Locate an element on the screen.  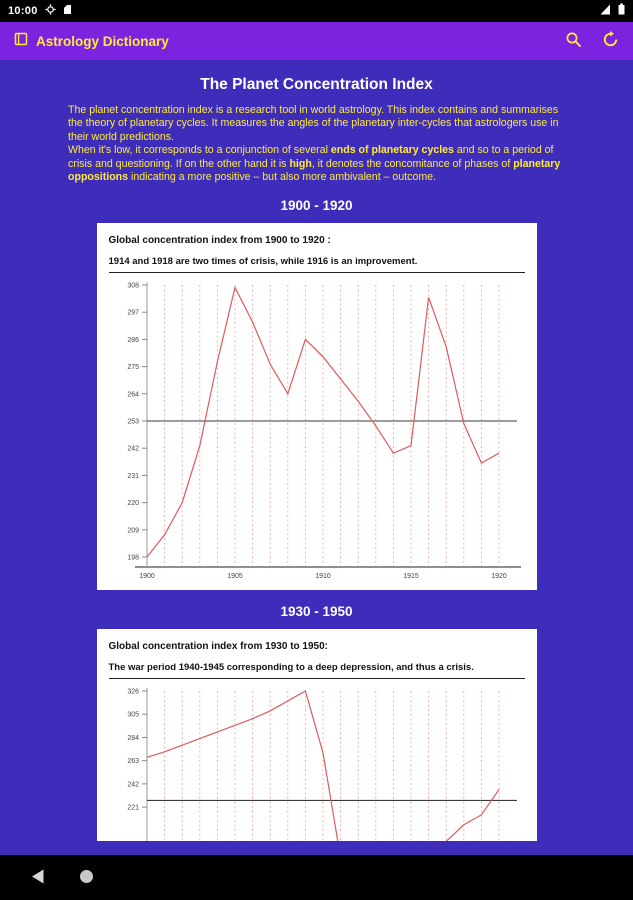
app-bar: Astrology Dictionary is located at coordinates (316, 41).